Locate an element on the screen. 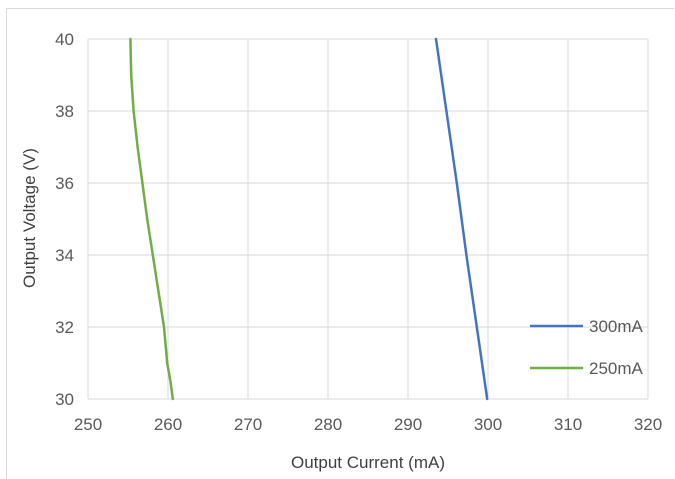 The image size is (675, 479). x-axis-tick-labels: 250 260 270 280 290 300 310 320 is located at coordinates (368, 424).